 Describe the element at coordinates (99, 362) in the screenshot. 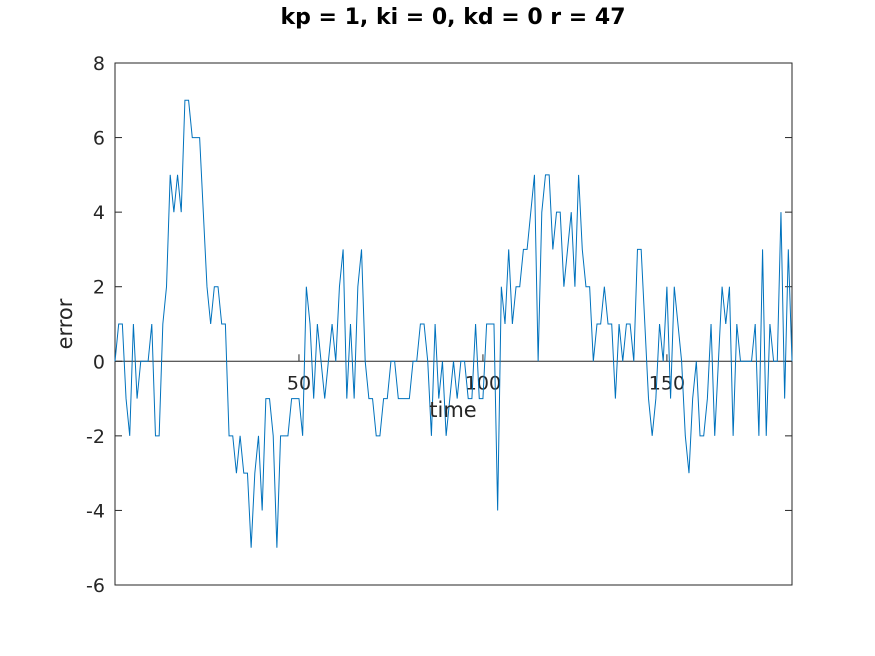

I see `y-tick-label: 0` at that location.